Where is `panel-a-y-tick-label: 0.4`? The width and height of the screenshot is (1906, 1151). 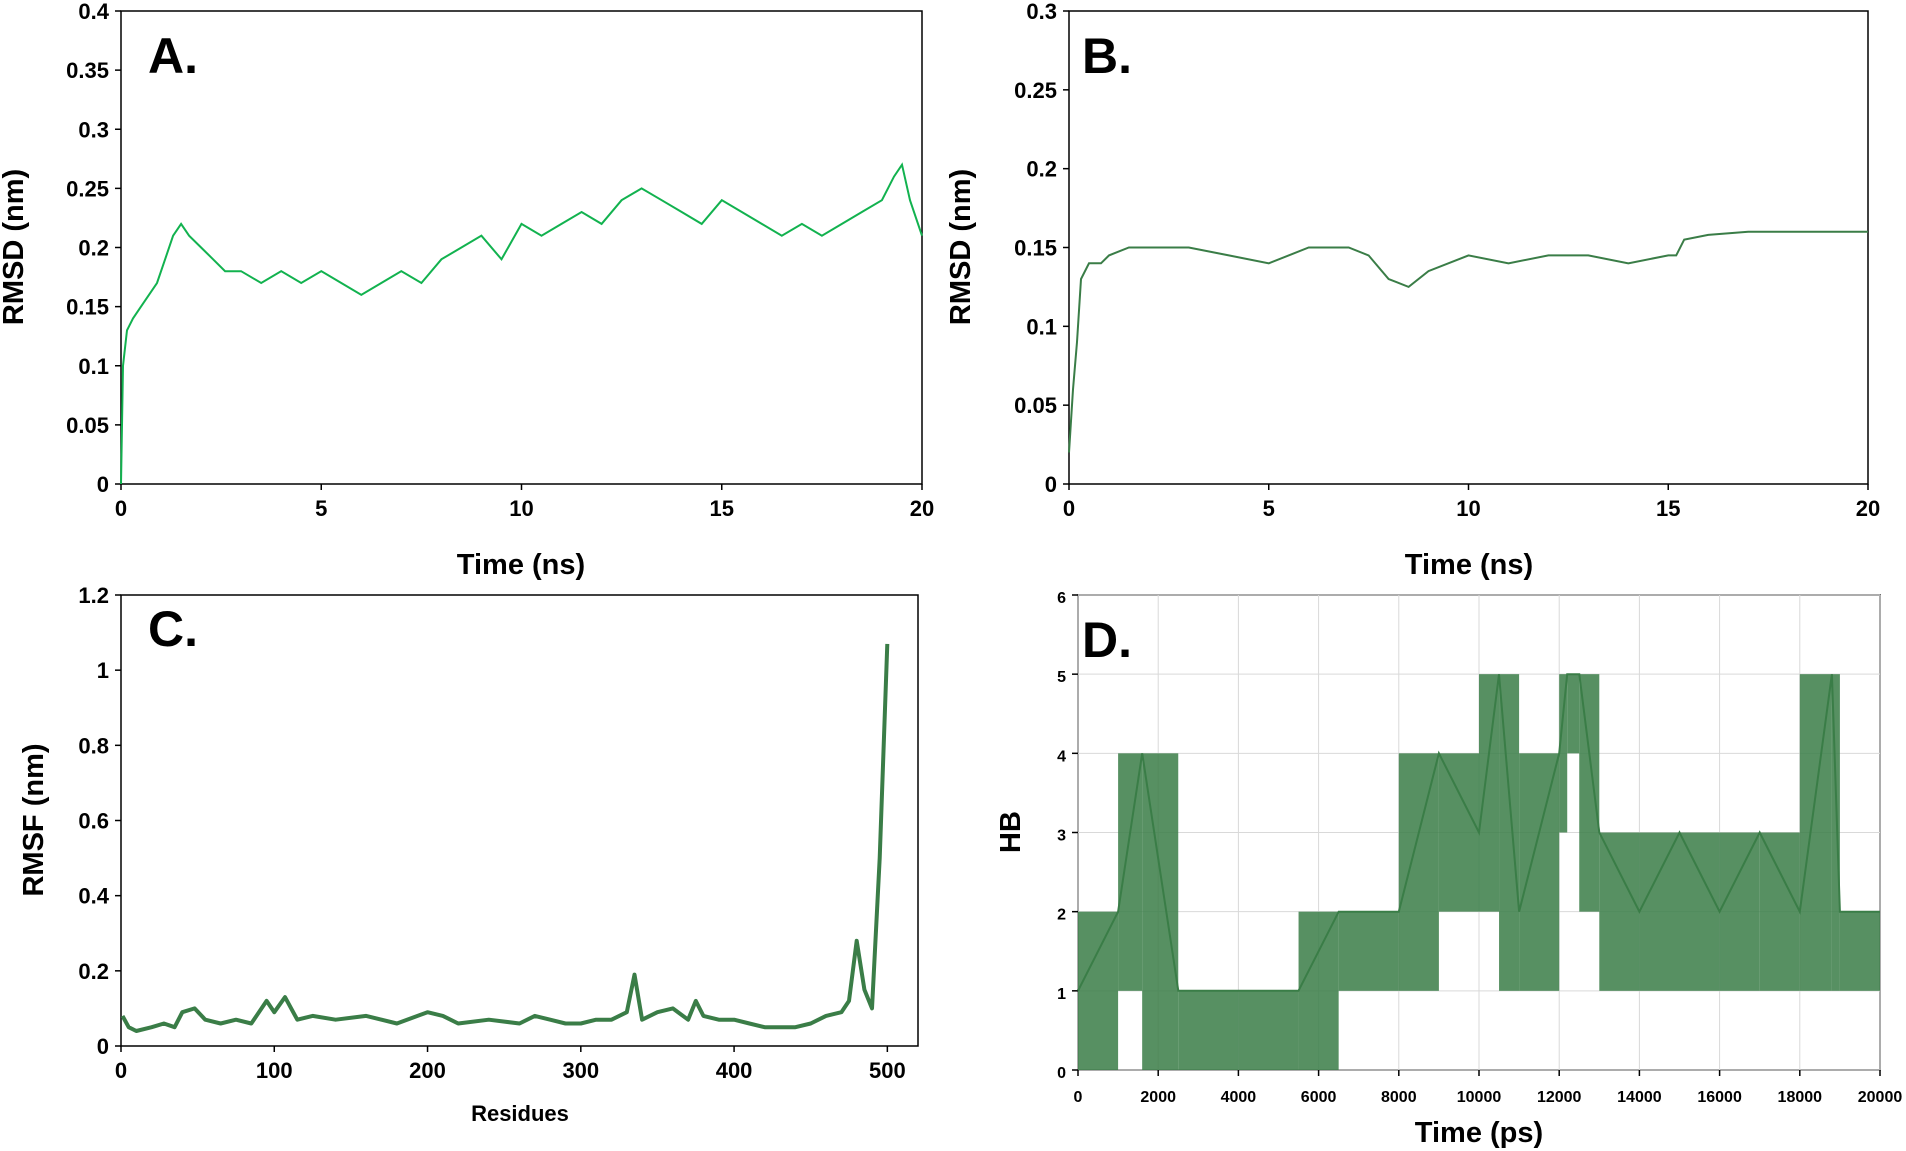 panel-a-y-tick-label: 0.4 is located at coordinates (93, 12).